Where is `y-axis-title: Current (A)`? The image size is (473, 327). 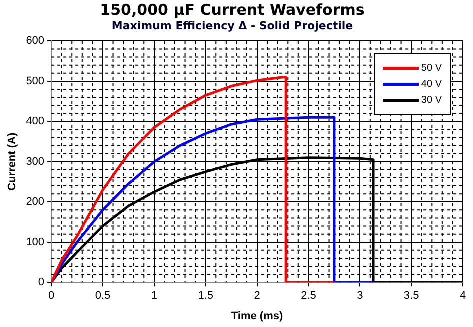 y-axis-title: Current (A) is located at coordinates (12, 161).